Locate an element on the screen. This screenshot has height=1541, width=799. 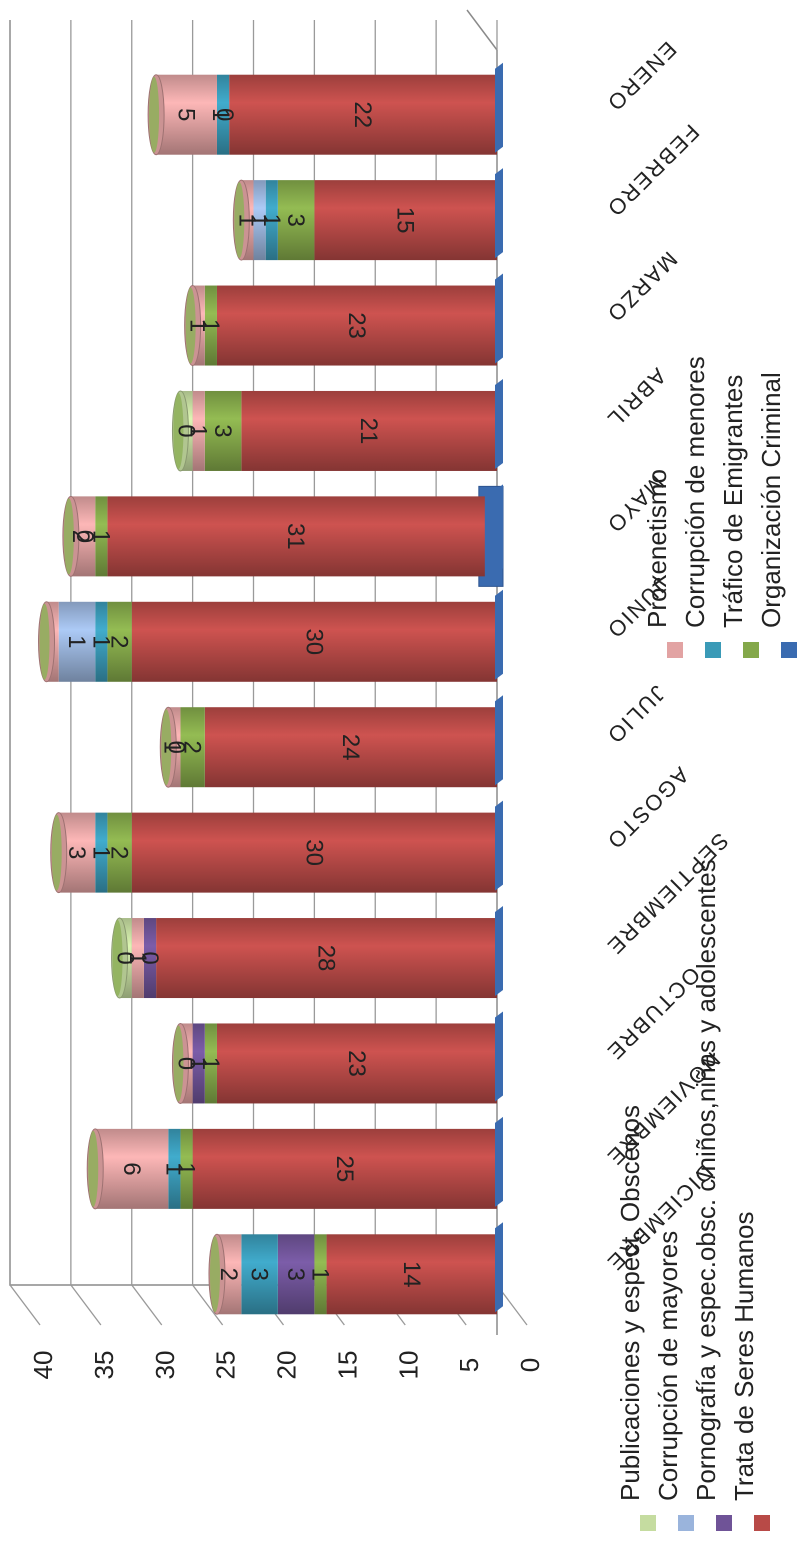
legend-label: Corrupción de mayores is located at coordinates (668, 1366).